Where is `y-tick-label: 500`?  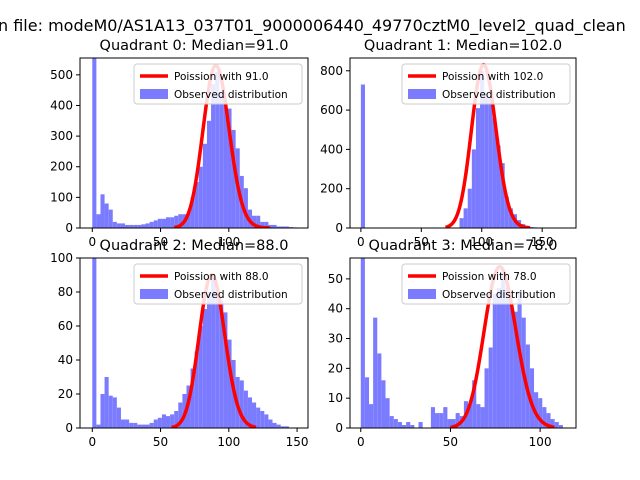
y-tick-label: 500 is located at coordinates (61, 75).